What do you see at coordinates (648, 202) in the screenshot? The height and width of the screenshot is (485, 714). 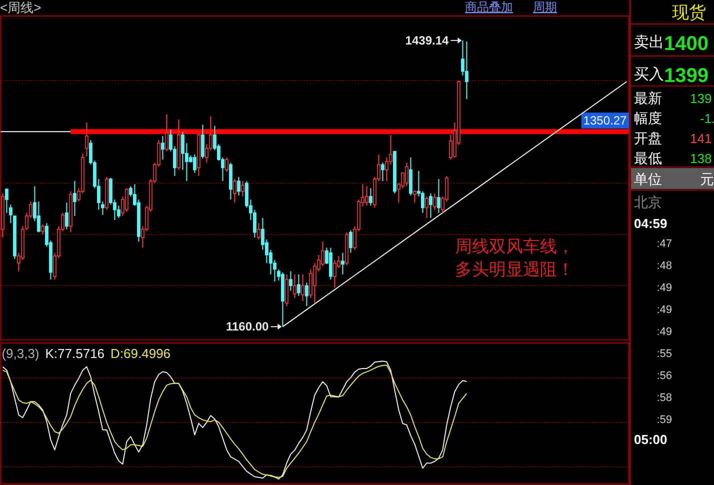 I see `text: 北京` at bounding box center [648, 202].